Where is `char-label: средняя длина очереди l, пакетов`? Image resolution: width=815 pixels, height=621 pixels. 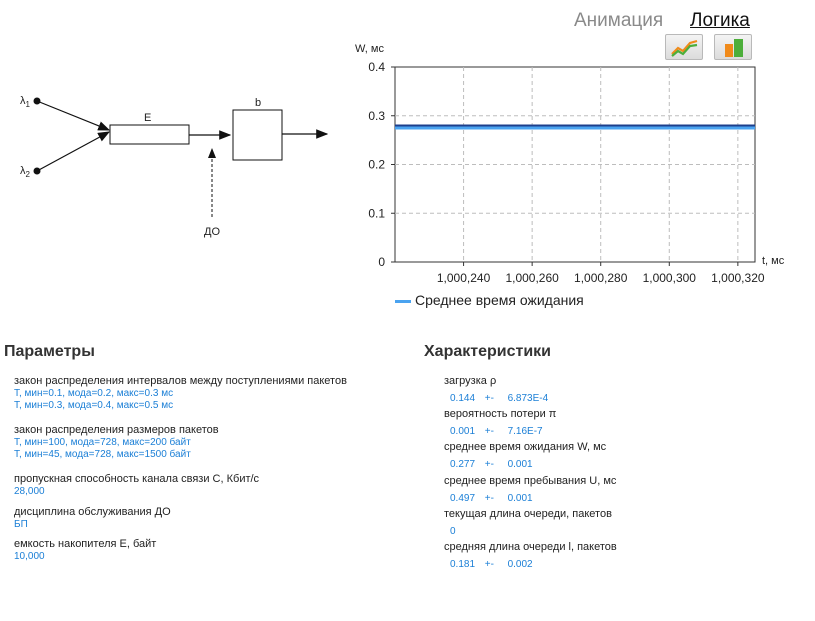 char-label: средняя длина очереди l, пакетов is located at coordinates (530, 547).